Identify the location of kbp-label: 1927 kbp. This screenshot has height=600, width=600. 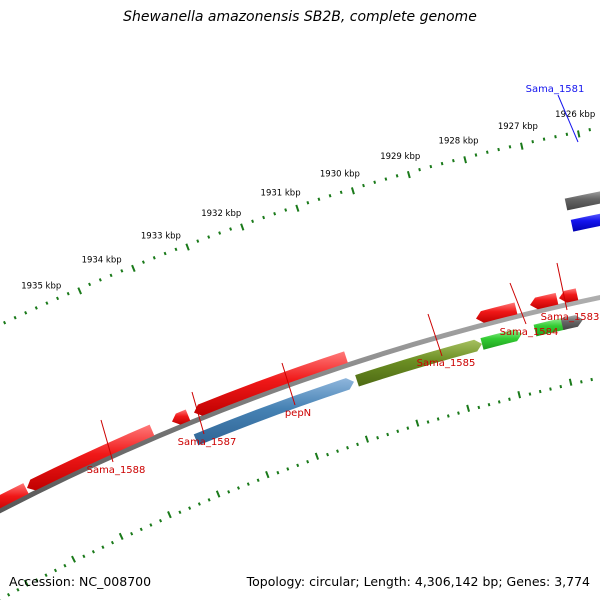
(518, 127).